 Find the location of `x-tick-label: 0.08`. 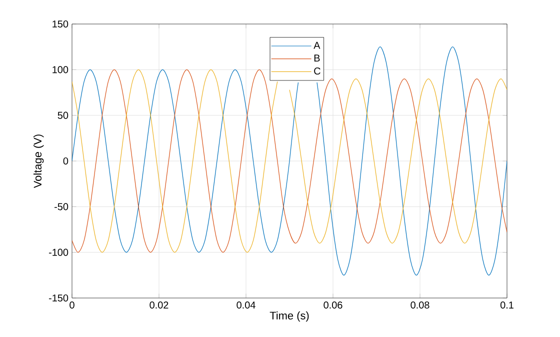

x-tick-label: 0.08 is located at coordinates (420, 305).